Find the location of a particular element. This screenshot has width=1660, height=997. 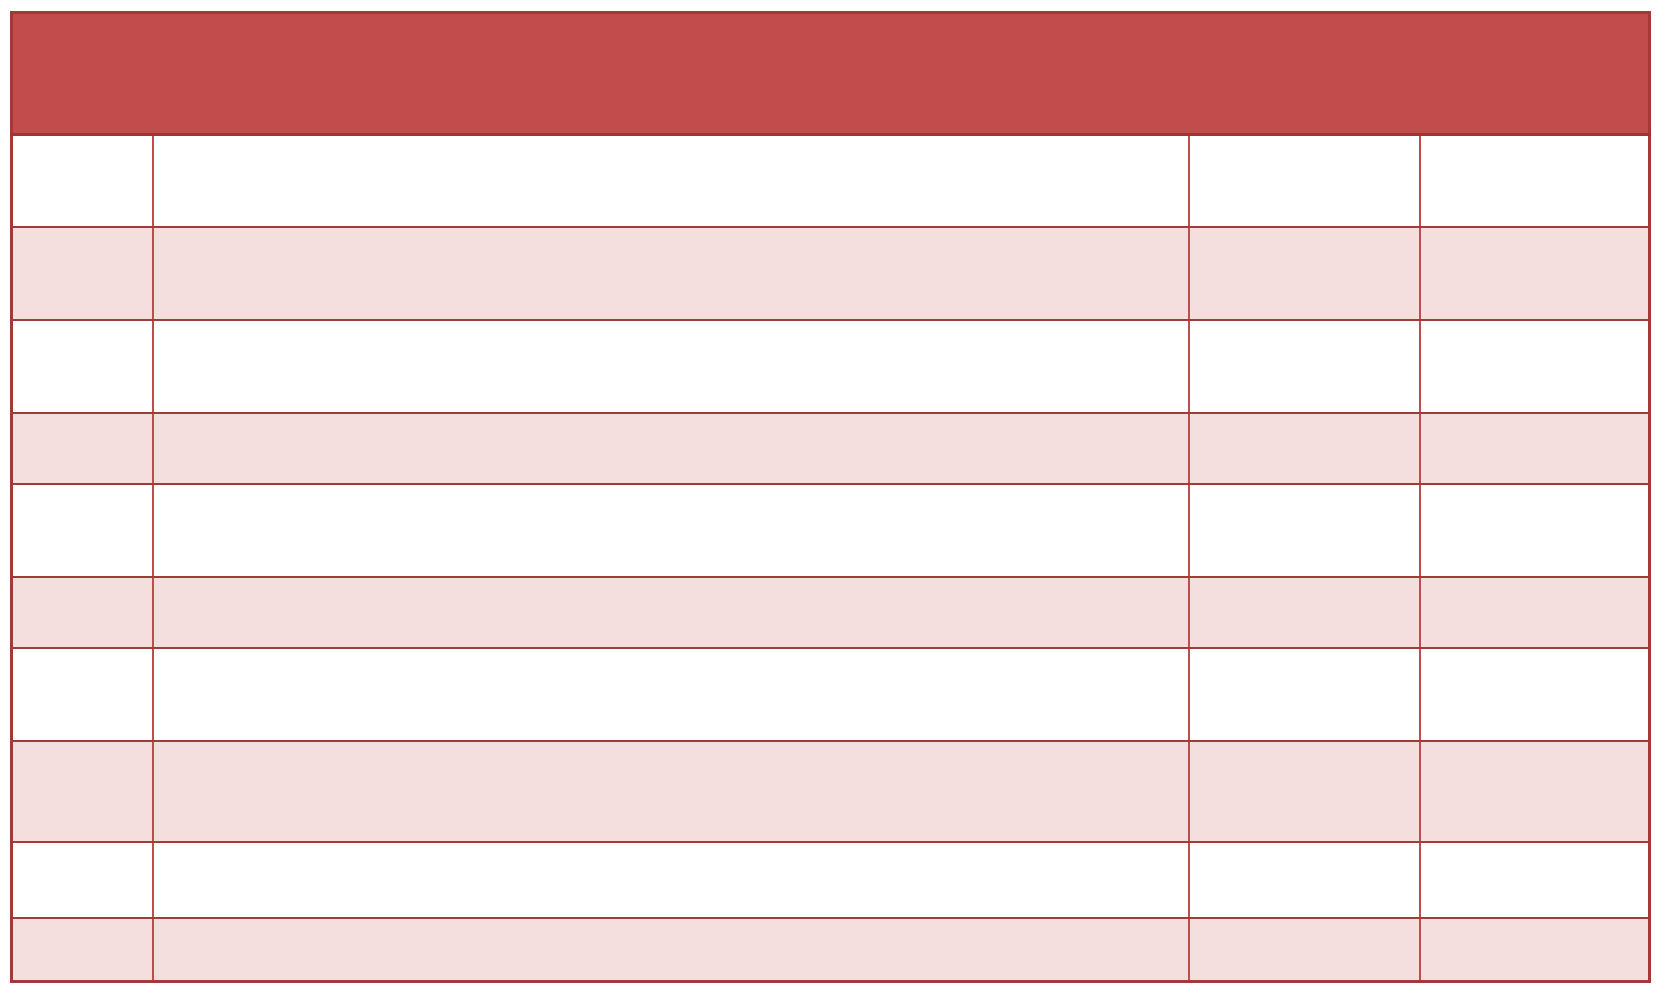

table-header-row is located at coordinates (830, 74).